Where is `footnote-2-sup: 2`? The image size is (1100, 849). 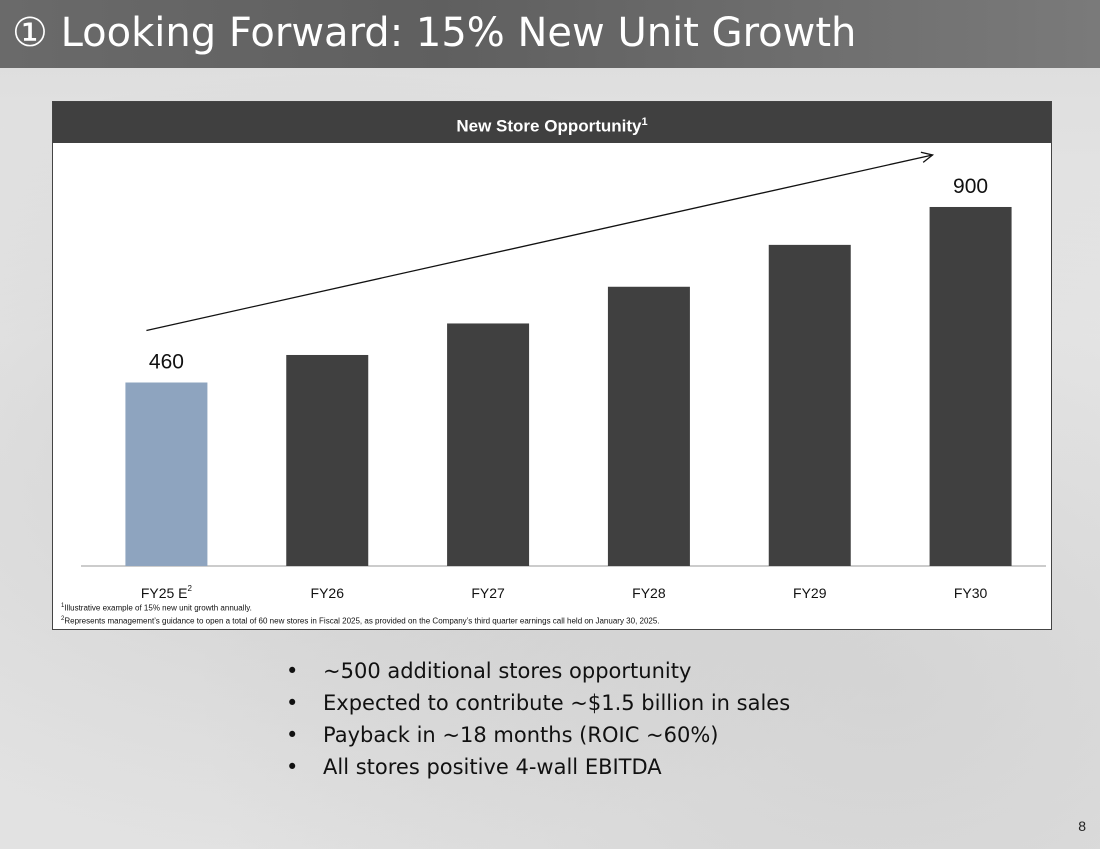 footnote-2-sup: 2 is located at coordinates (63, 618).